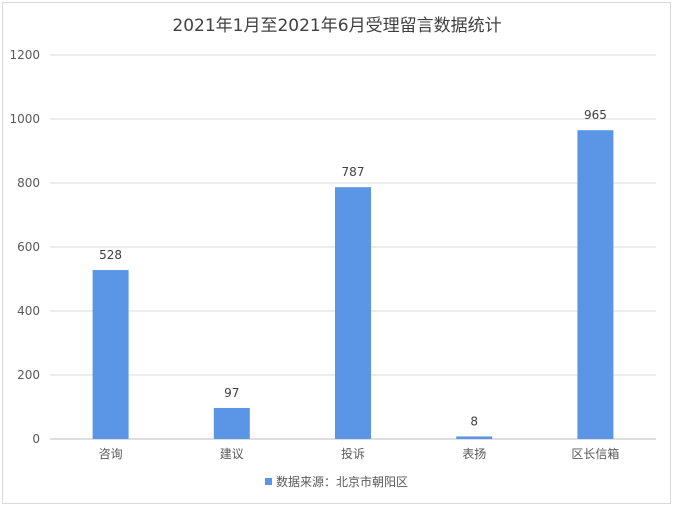  Describe the element at coordinates (28, 247) in the screenshot. I see `y-tick-label: 600` at that location.